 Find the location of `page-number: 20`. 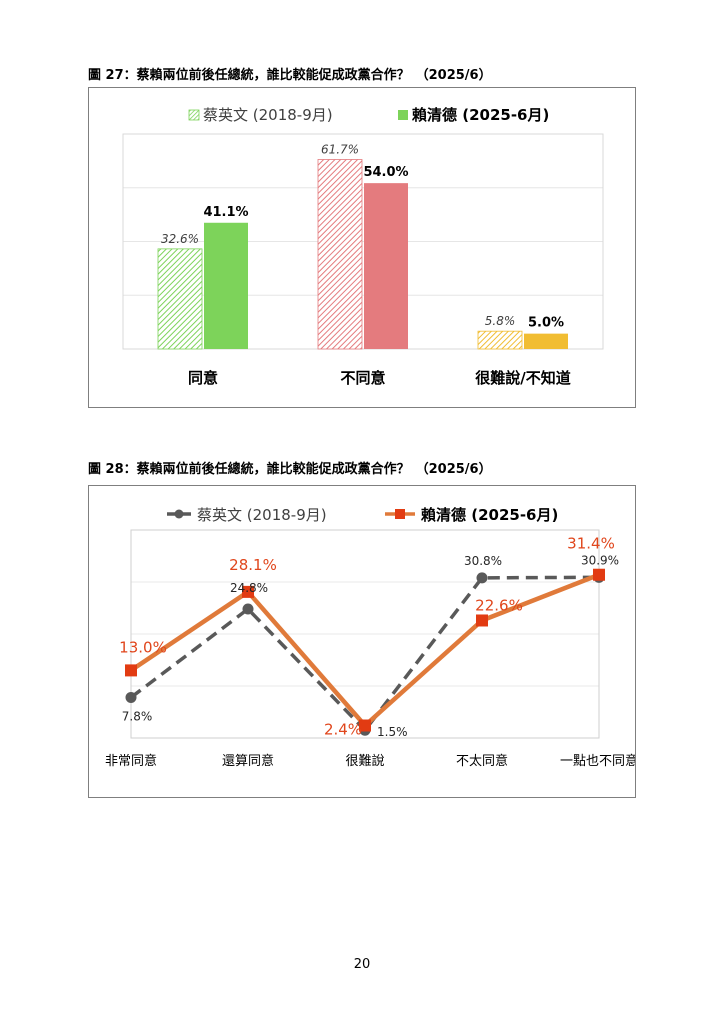

page-number: 20 is located at coordinates (362, 964).